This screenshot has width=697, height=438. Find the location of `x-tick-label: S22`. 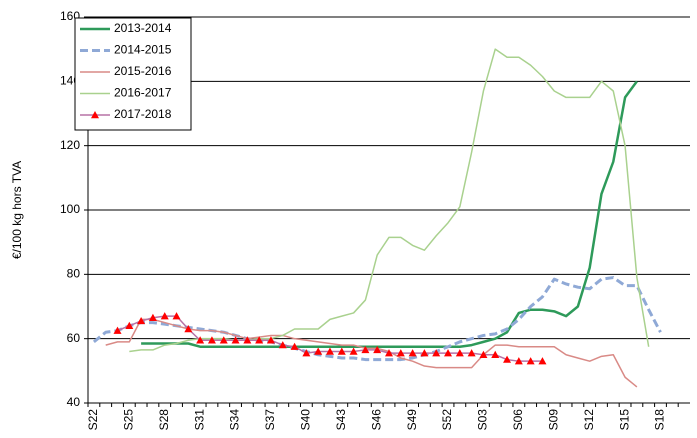

x-tick-label: S22 is located at coordinates (93, 420).